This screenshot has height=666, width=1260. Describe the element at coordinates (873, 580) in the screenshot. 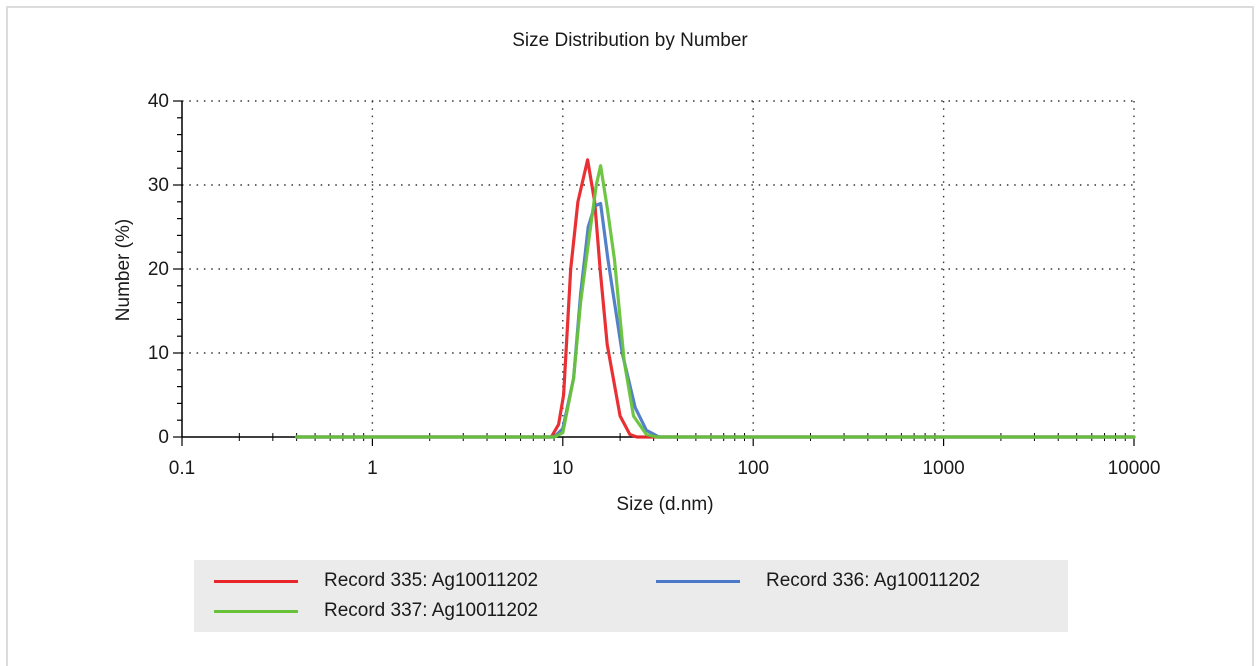

I see `legend-label-record-336: Record 336: Ag10011202` at that location.